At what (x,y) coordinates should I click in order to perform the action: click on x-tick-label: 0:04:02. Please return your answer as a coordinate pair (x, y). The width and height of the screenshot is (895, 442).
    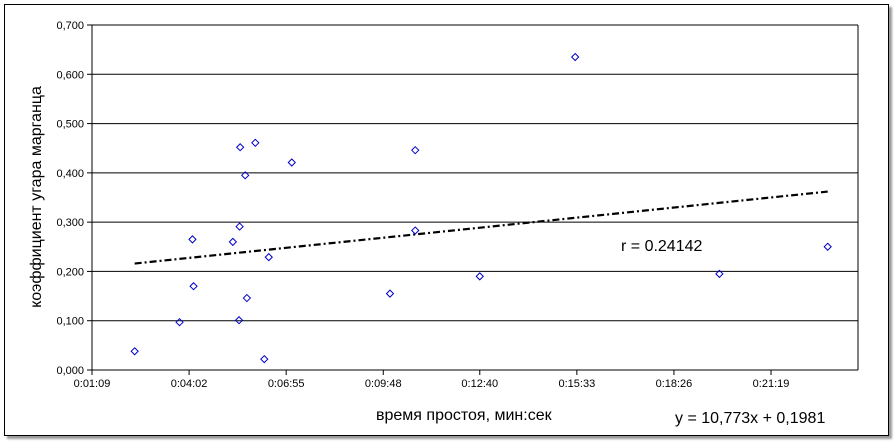
    Looking at the image, I should click on (189, 384).